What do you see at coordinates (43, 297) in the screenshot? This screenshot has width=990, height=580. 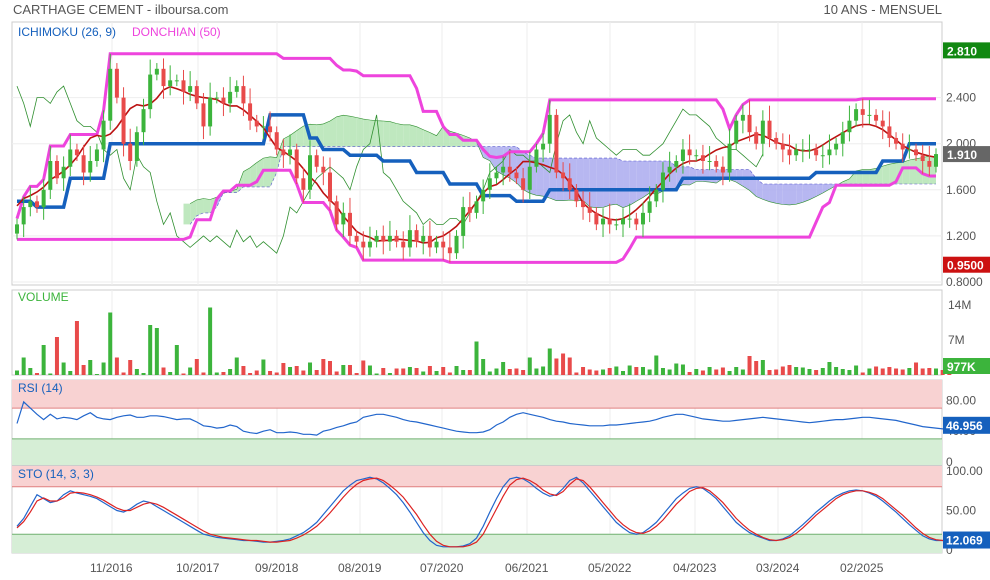 I see `volume-title: VOLUME` at bounding box center [43, 297].